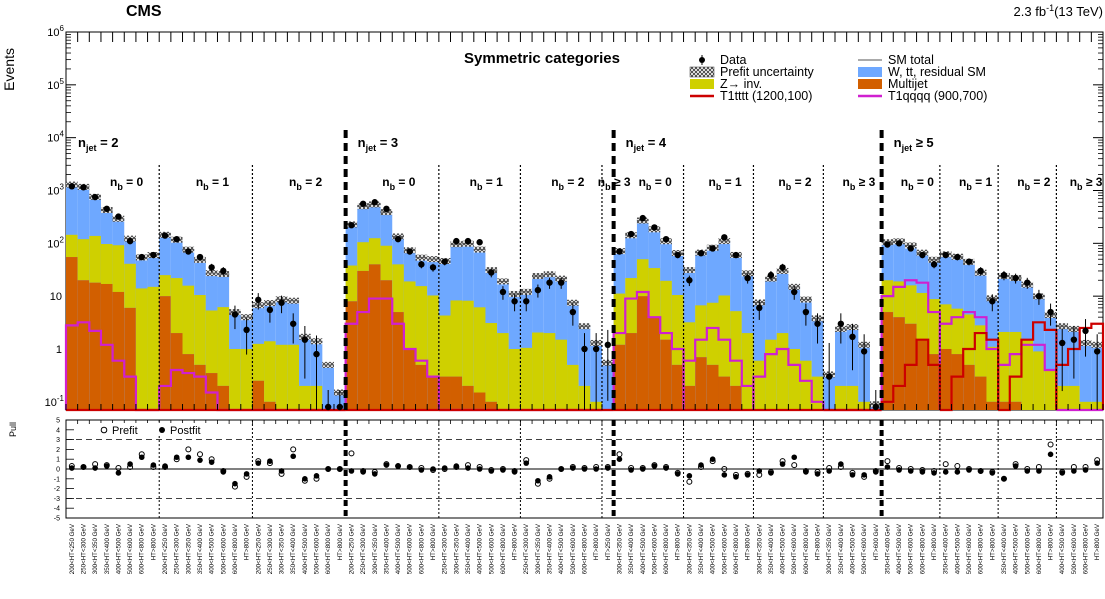 The height and width of the screenshot is (599, 1105). Describe the element at coordinates (57, 489) in the screenshot. I see `pull-y-tick-label: -2` at that location.